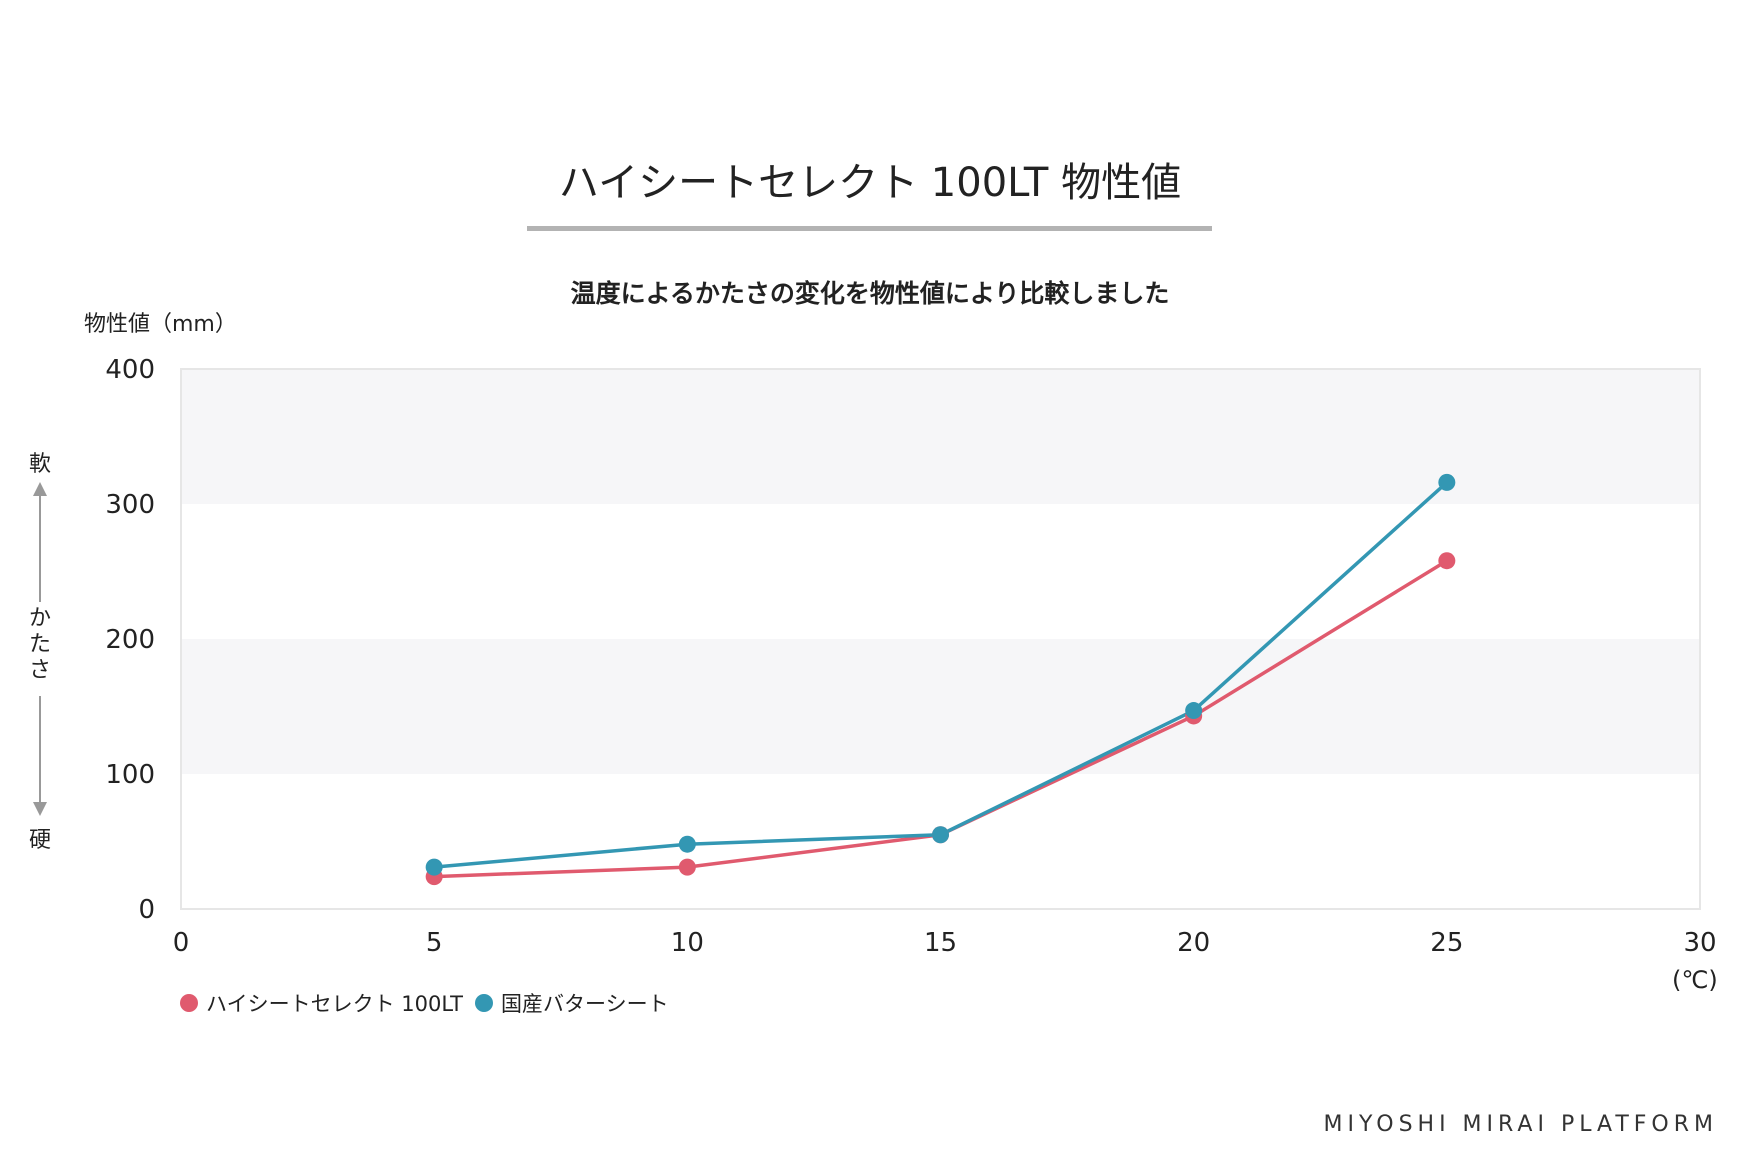 The width and height of the screenshot is (1740, 1159). I want to click on y-axis-label: 物性値（mm）, so click(160, 324).